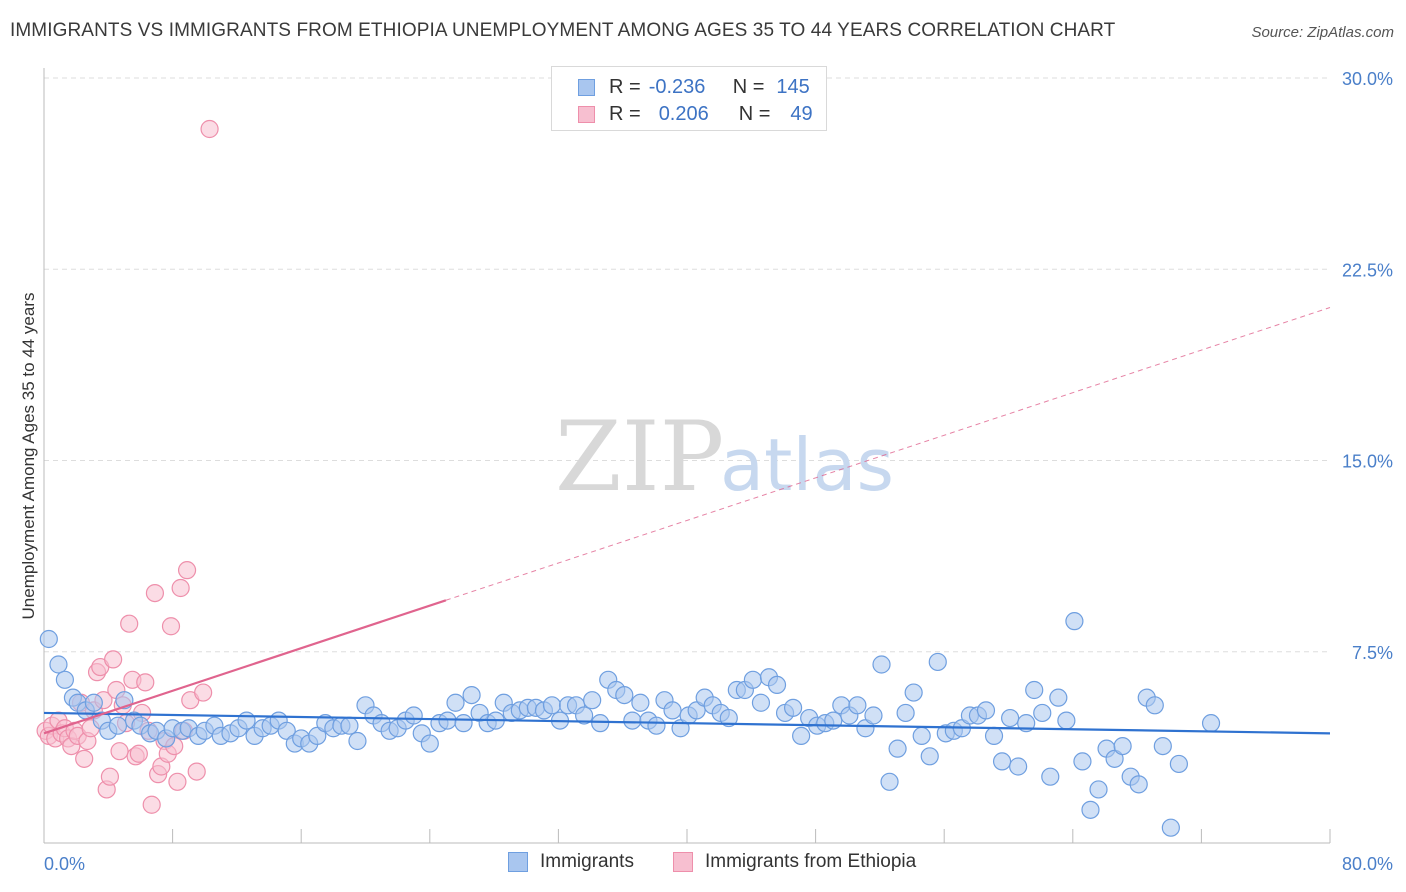 This screenshot has height=892, width=1406. Describe the element at coordinates (1367, 270) in the screenshot. I see `y-tick-label: 22.5%` at that location.